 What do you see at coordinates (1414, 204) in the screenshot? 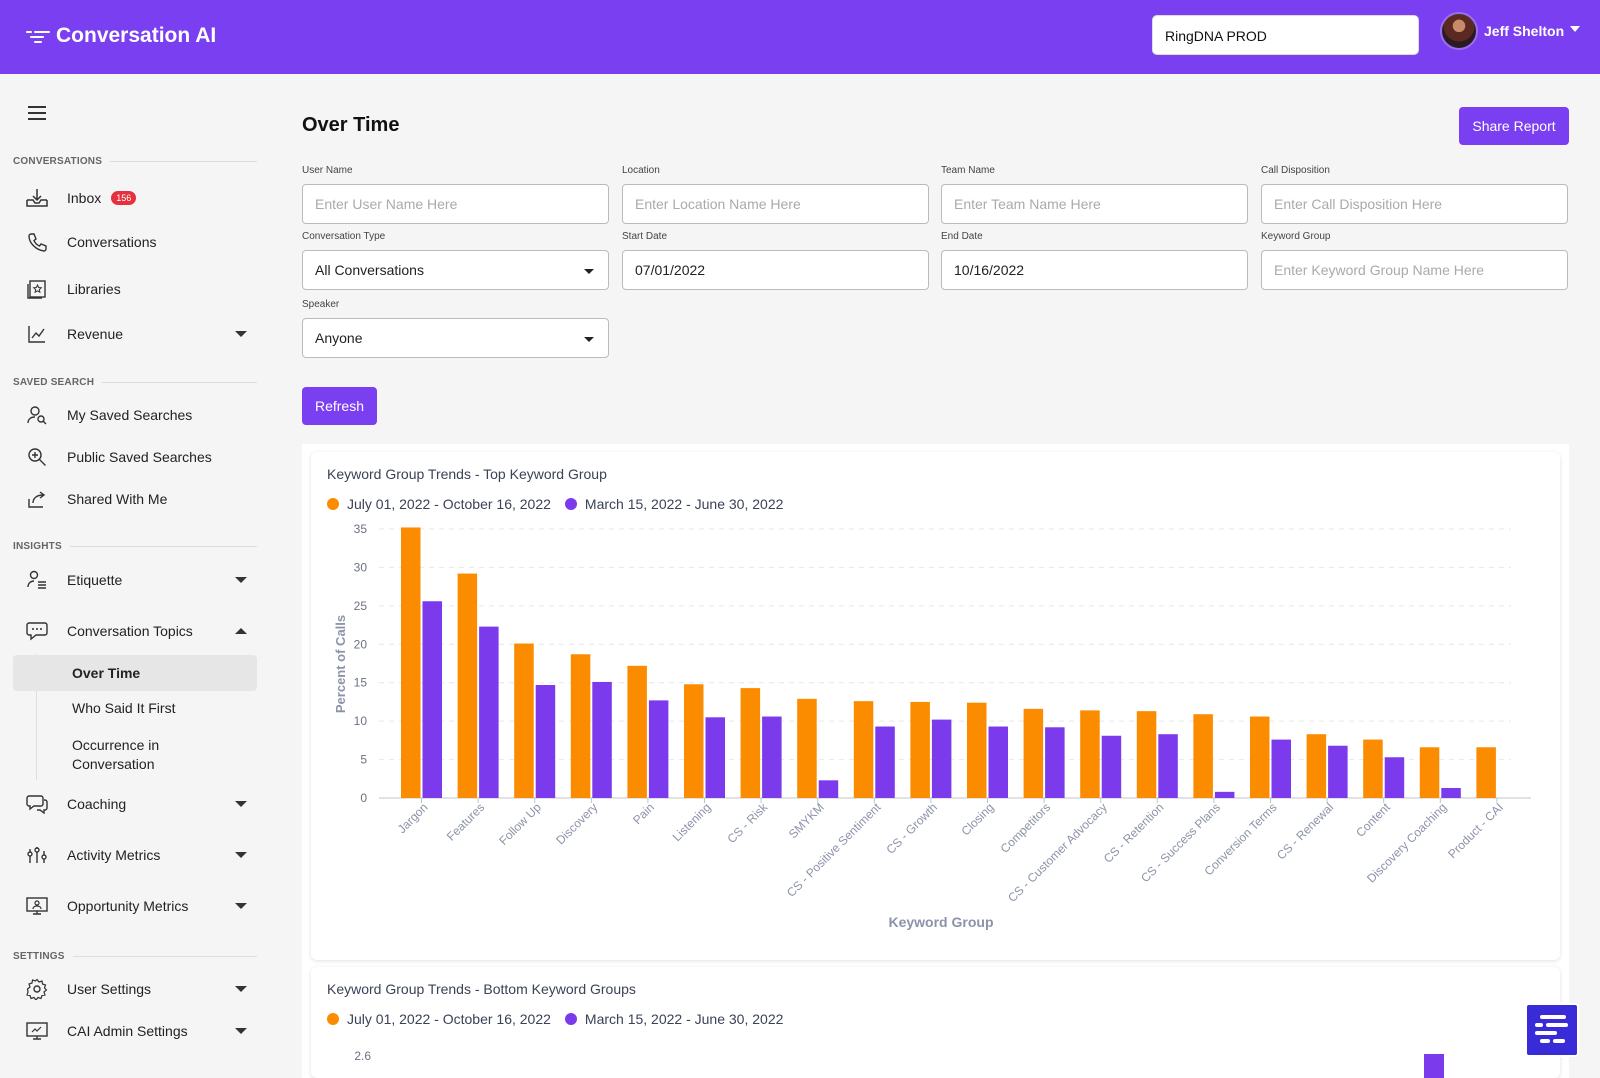
I see `call-disposition-input: Enter Call Disposition Here` at bounding box center [1414, 204].